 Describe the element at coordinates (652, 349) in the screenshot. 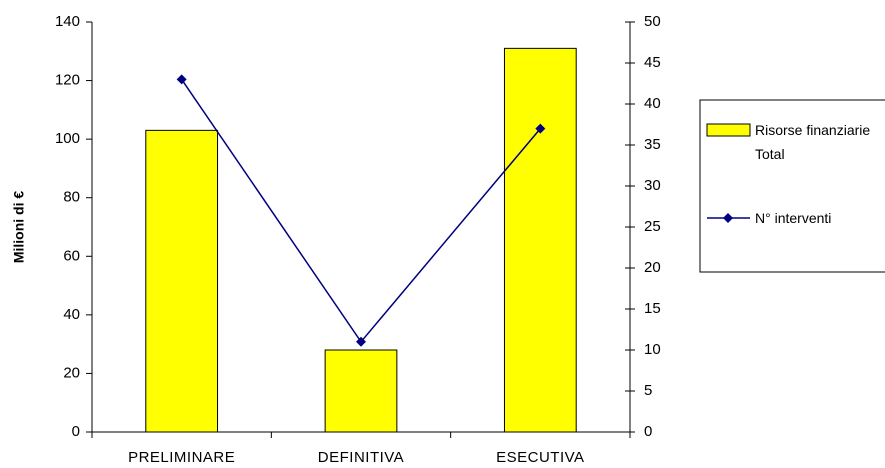

I see `y2-tick-label: 10` at that location.